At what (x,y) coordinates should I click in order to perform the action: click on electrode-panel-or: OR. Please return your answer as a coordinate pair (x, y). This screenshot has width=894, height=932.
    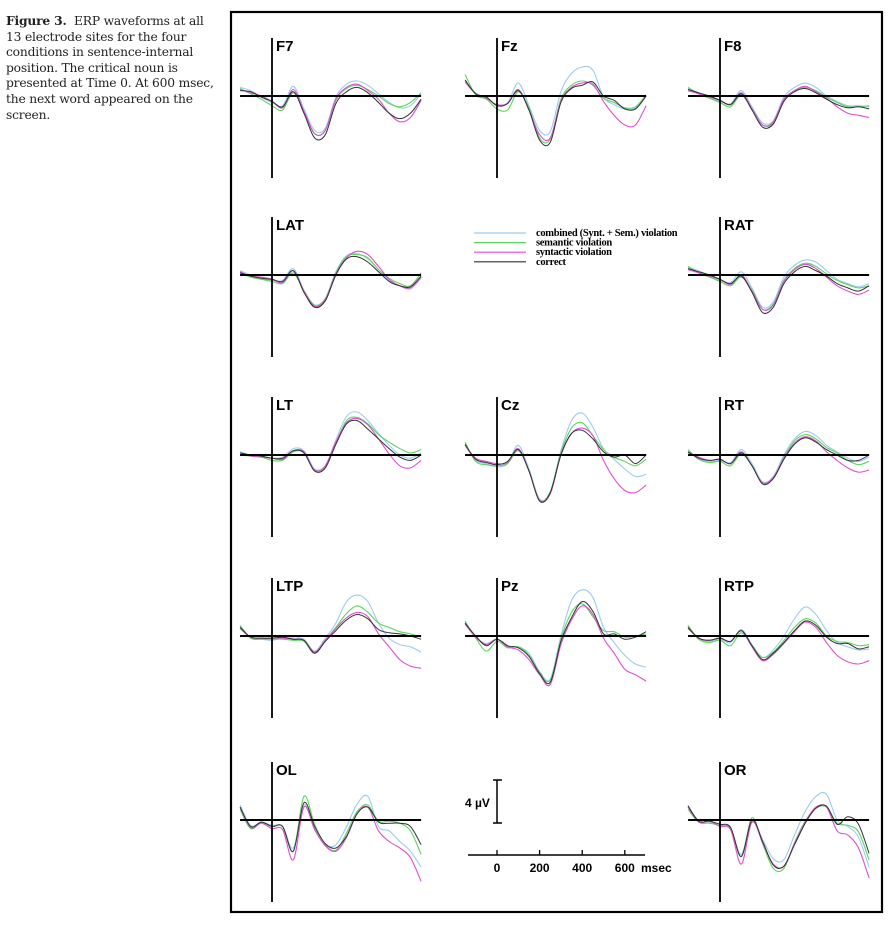
    Looking at the image, I should click on (778, 832).